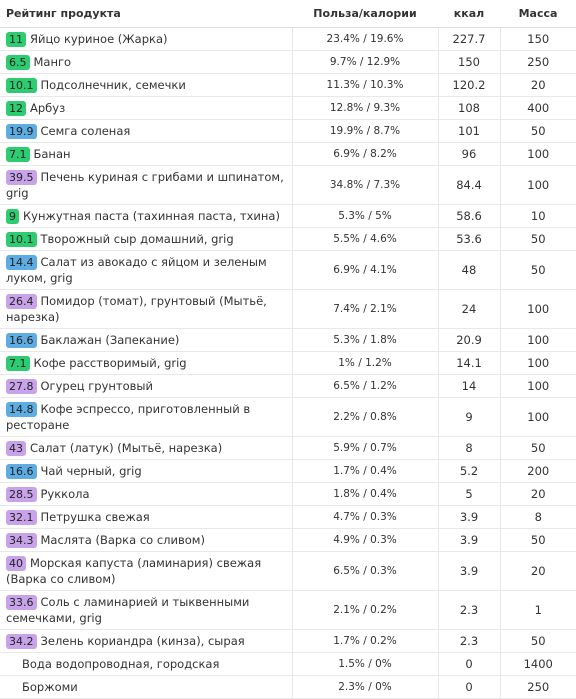 This screenshot has width=576, height=699. What do you see at coordinates (146, 687) in the screenshot?
I see `product-cell: Боржоми` at bounding box center [146, 687].